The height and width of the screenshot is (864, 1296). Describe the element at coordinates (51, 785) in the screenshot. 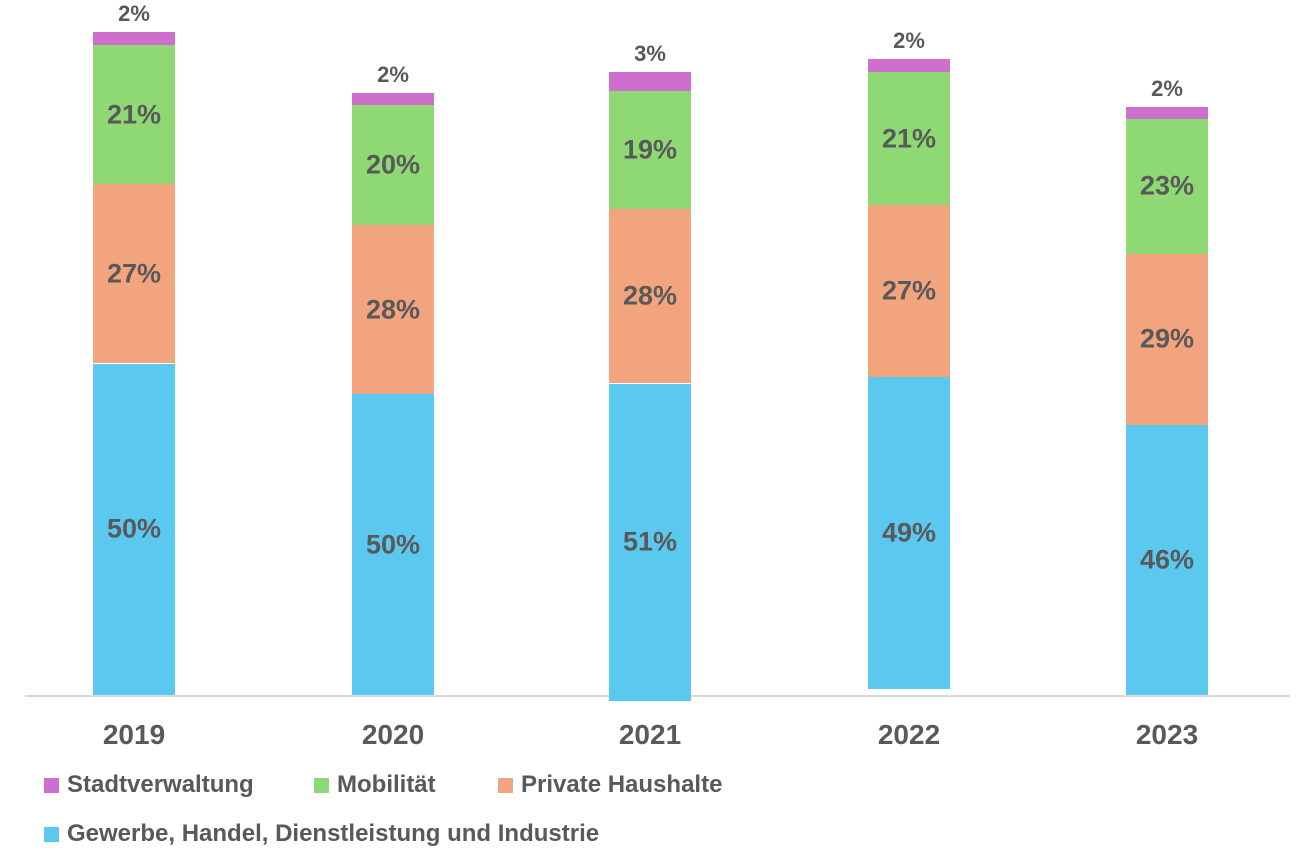

I see `legend-swatch-stadtverwaltung-icon` at that location.